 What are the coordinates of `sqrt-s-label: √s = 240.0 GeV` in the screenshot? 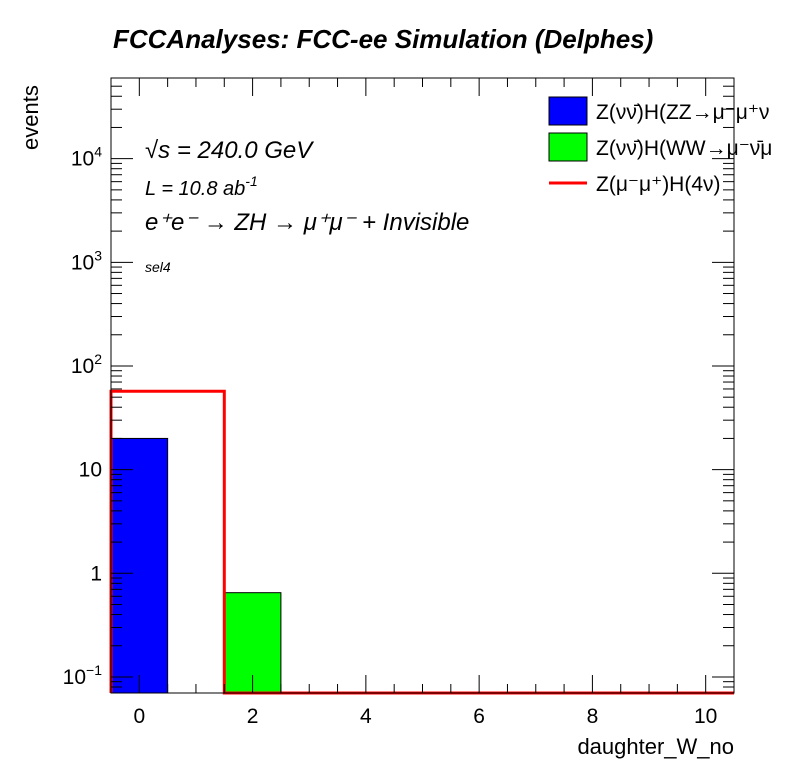 It's located at (229, 150).